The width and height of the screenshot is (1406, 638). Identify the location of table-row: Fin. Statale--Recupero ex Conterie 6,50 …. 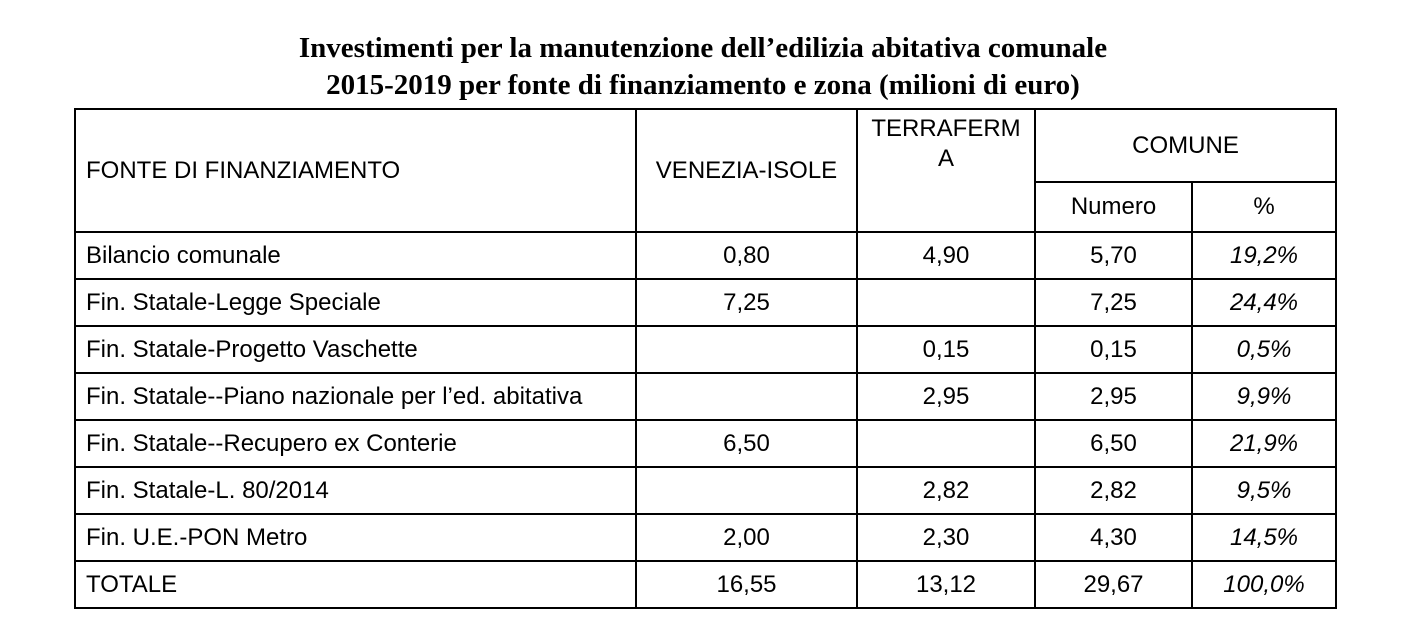
(706, 443).